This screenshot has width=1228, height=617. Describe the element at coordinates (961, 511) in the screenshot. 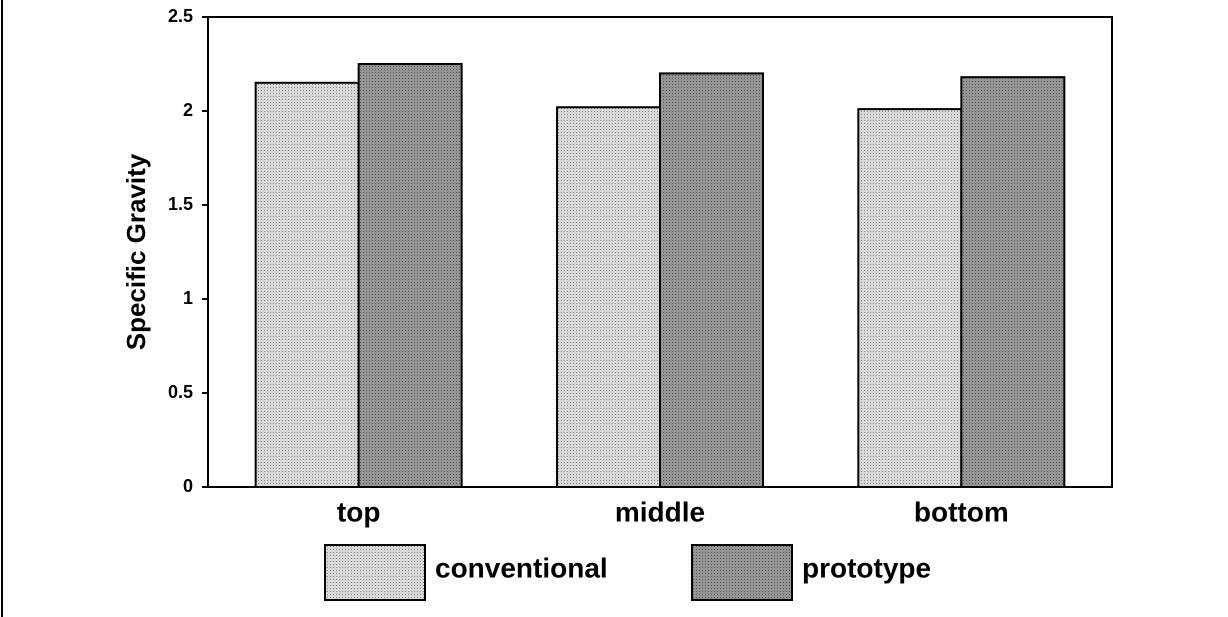

I see `x-tick-label: bottom` at that location.